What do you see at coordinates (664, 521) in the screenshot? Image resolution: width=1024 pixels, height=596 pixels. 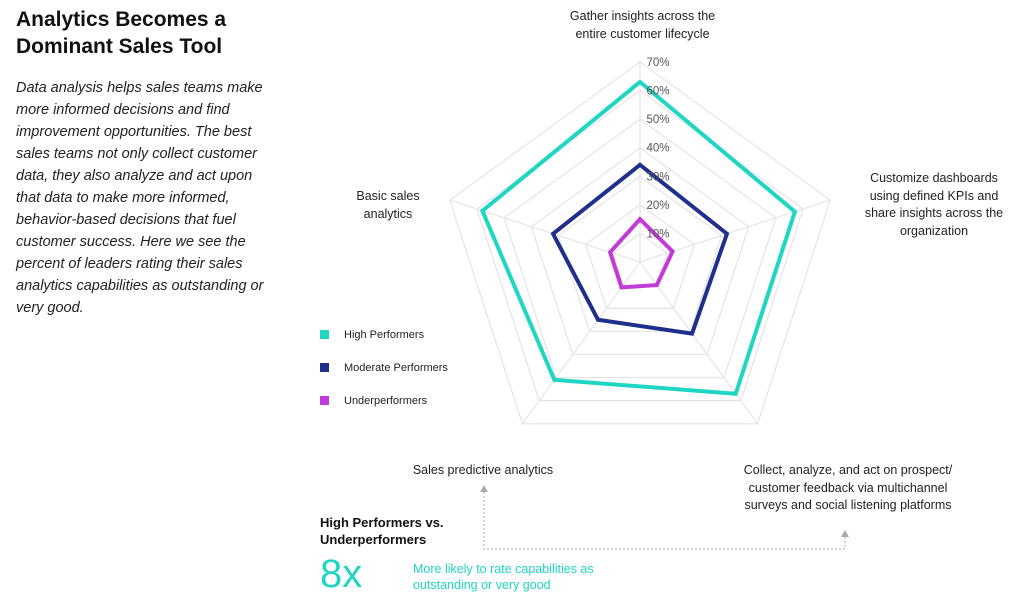 I see `pointer-line` at bounding box center [664, 521].